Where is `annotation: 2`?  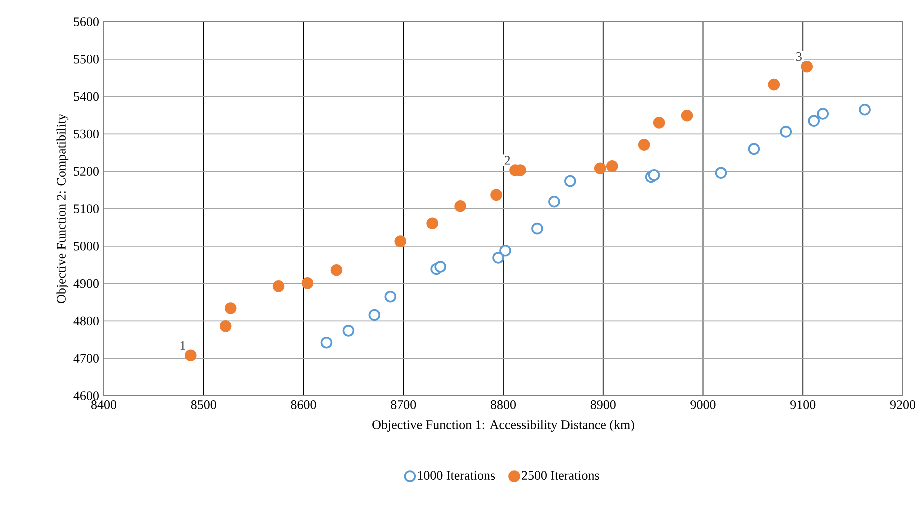
annotation: 2 is located at coordinates (507, 160).